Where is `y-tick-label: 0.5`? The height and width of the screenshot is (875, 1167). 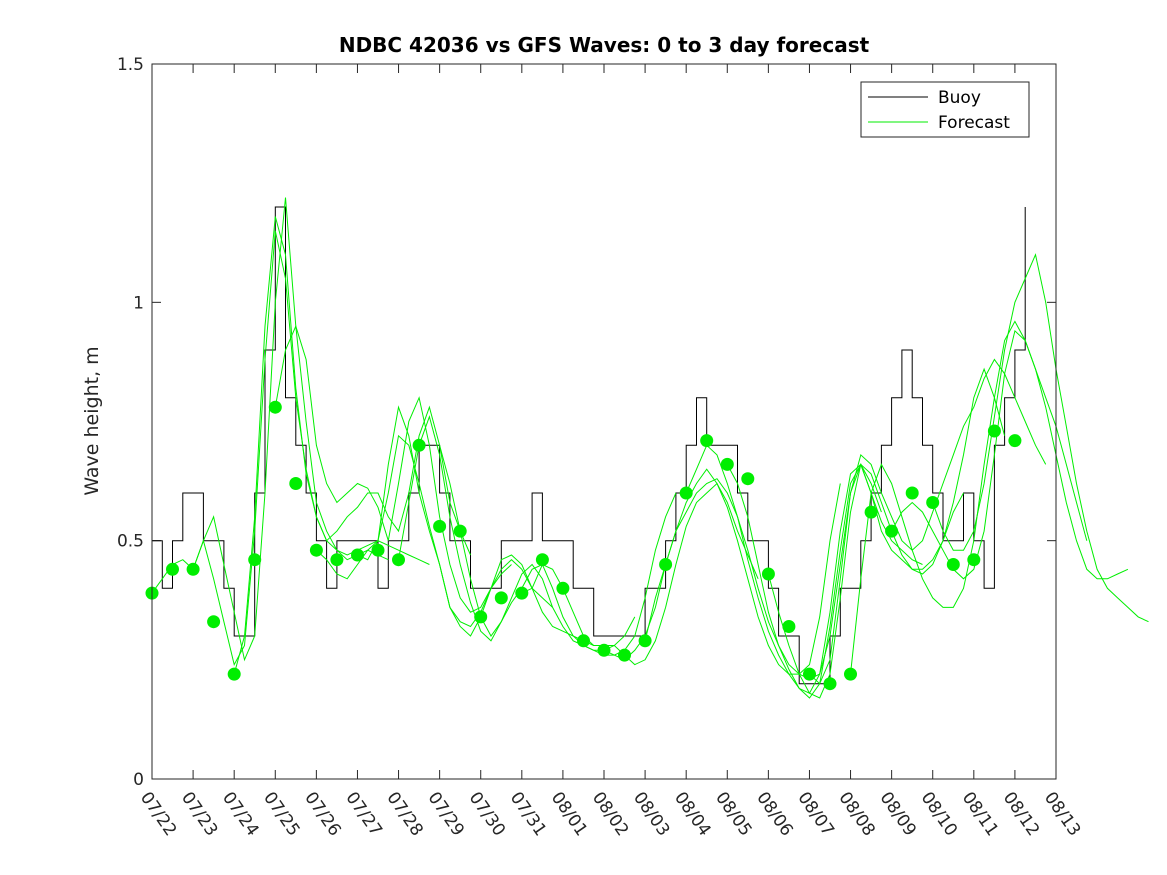 y-tick-label: 0.5 is located at coordinates (130, 542).